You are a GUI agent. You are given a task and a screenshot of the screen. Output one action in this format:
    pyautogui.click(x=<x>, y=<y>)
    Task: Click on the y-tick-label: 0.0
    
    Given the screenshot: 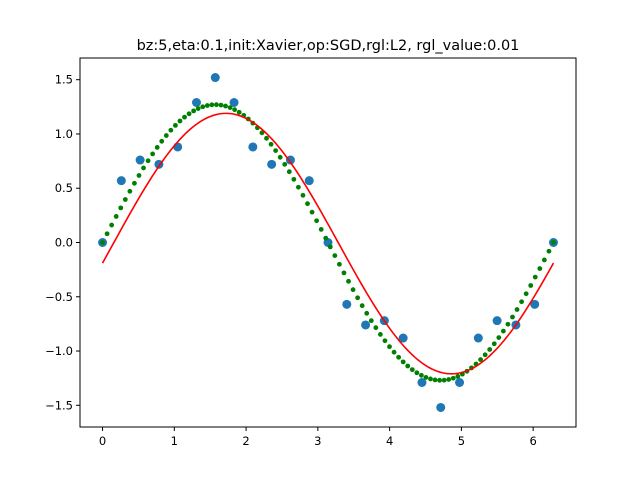 What is the action you would take?
    pyautogui.click(x=64, y=243)
    